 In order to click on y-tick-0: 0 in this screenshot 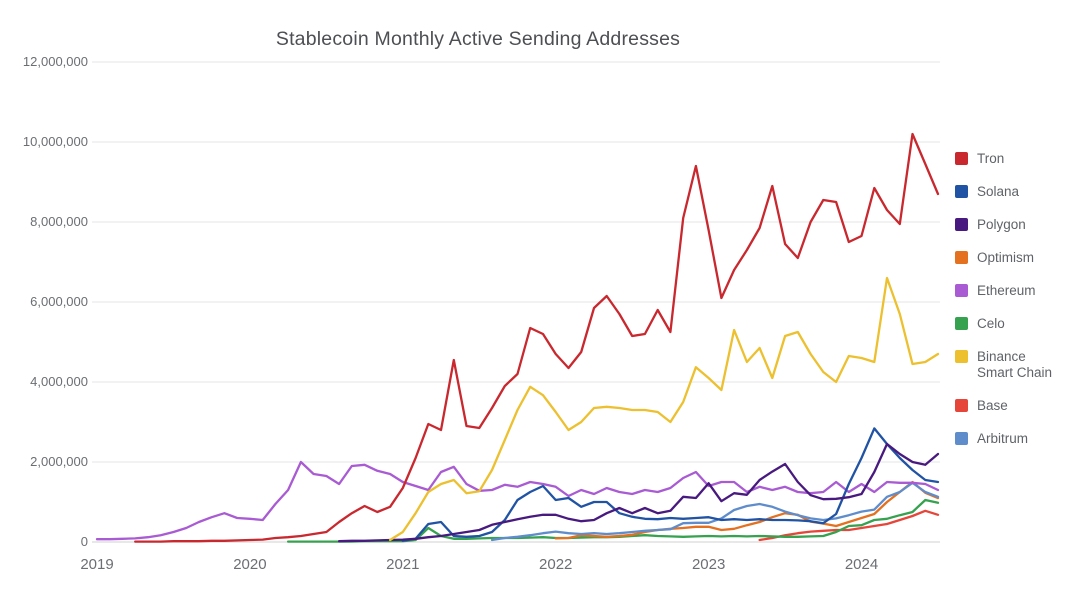, I will do `click(84, 541)`.